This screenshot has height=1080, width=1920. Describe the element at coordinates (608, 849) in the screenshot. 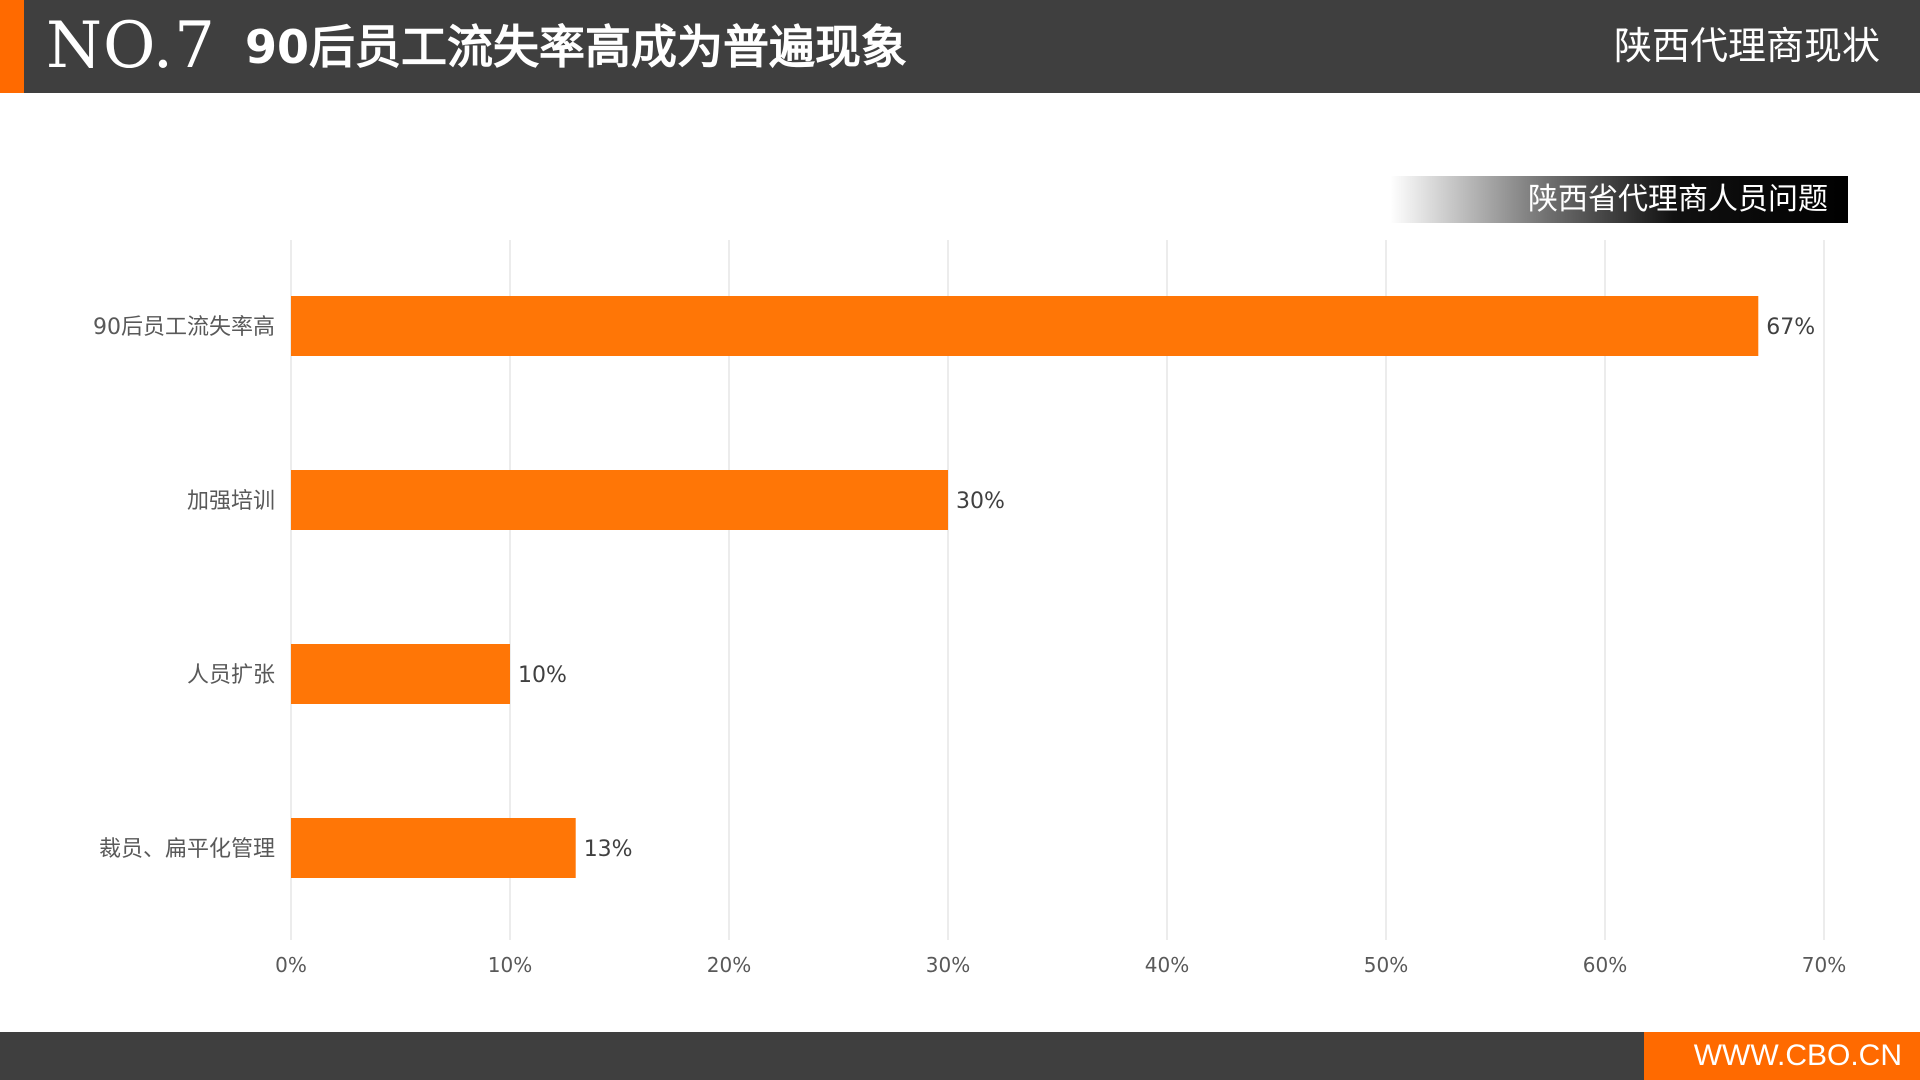

I see `data-label: 13%` at that location.